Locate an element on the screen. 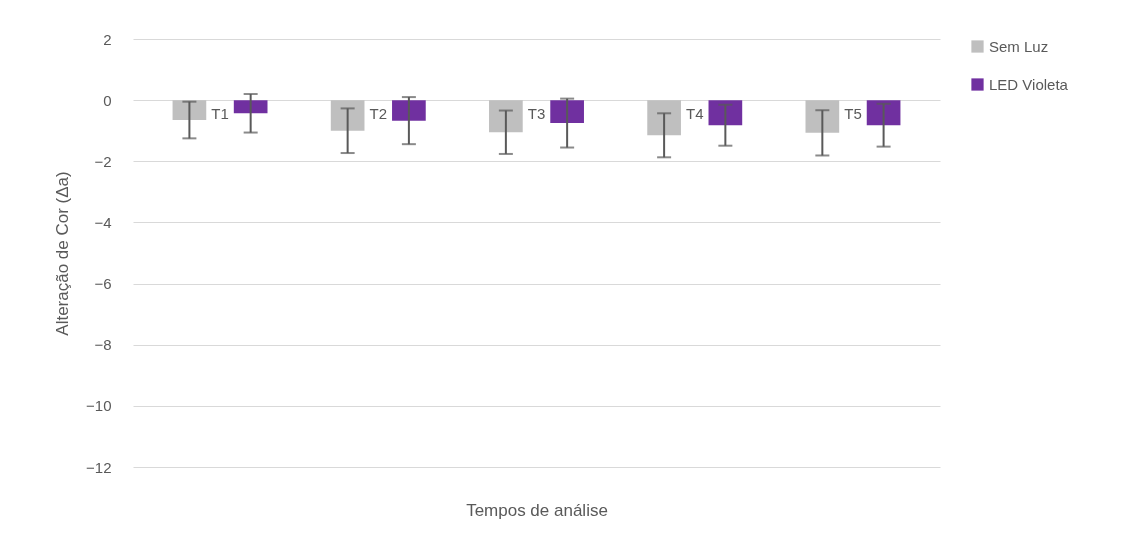  y-tick-label: −12 is located at coordinates (99, 467).